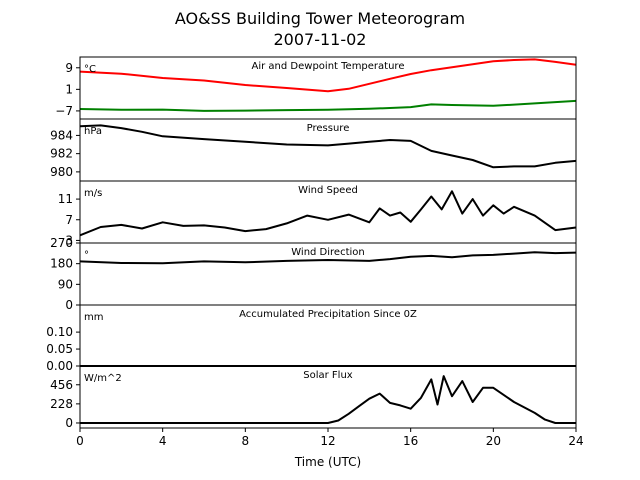  What do you see at coordinates (59, 332) in the screenshot?
I see `y-tick-label-precip: 0.10` at bounding box center [59, 332].